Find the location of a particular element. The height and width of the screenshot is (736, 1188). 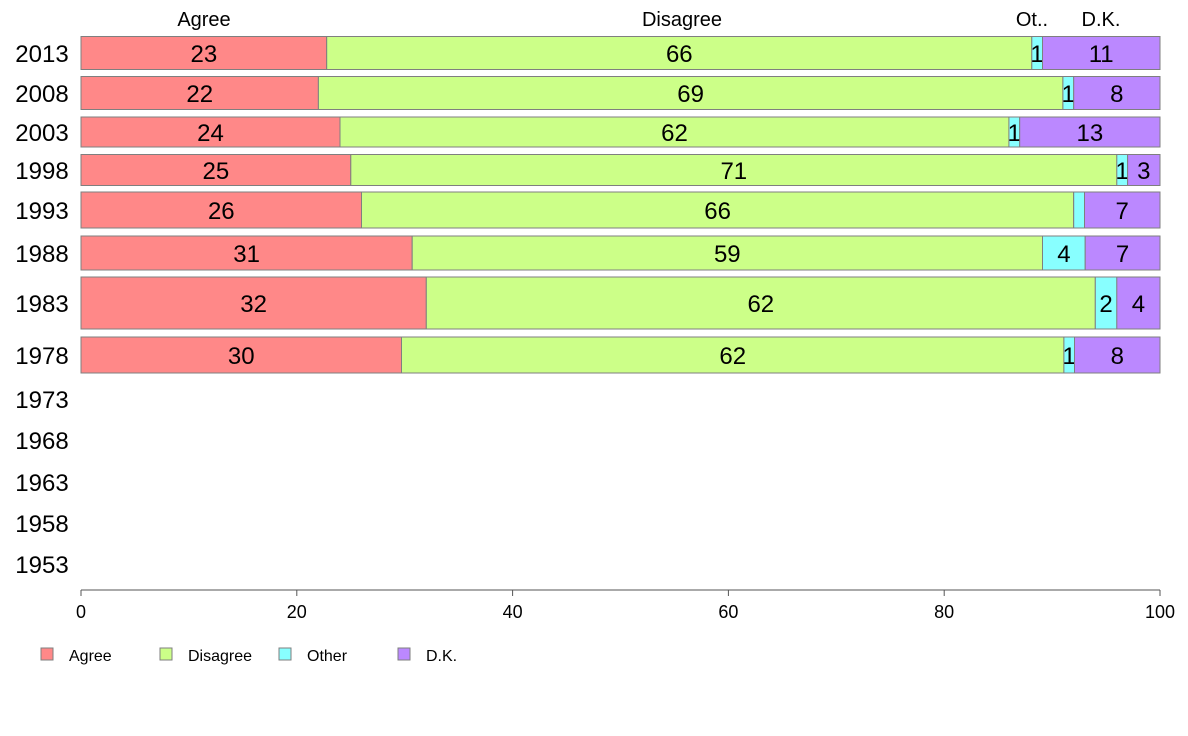

bar-1998-disagree is located at coordinates (734, 170).